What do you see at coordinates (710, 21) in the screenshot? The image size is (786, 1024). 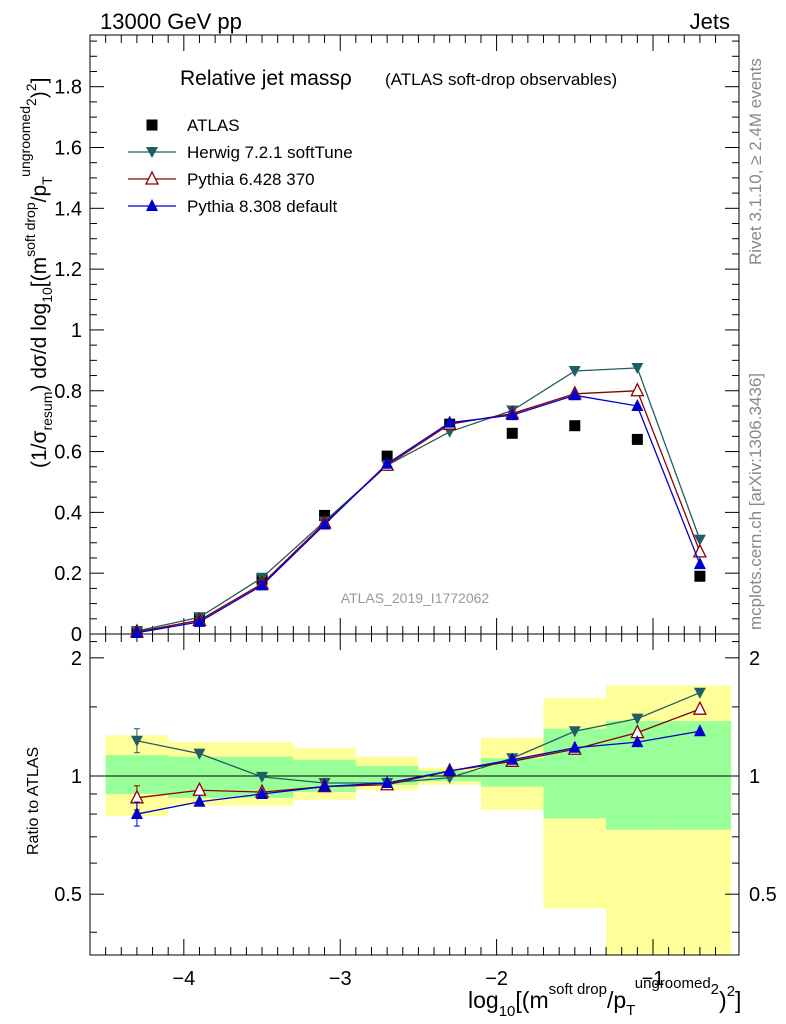 I see `header-right: Jets` at bounding box center [710, 21].